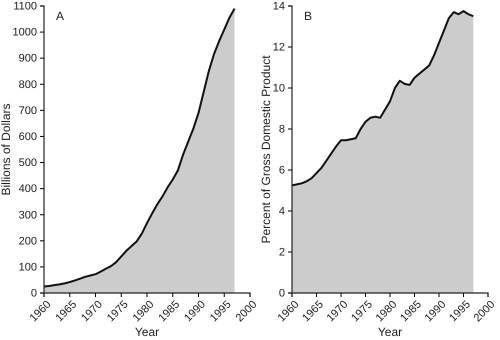 The height and width of the screenshot is (340, 500). I want to click on y-tick-label: 600, so click(27, 136).